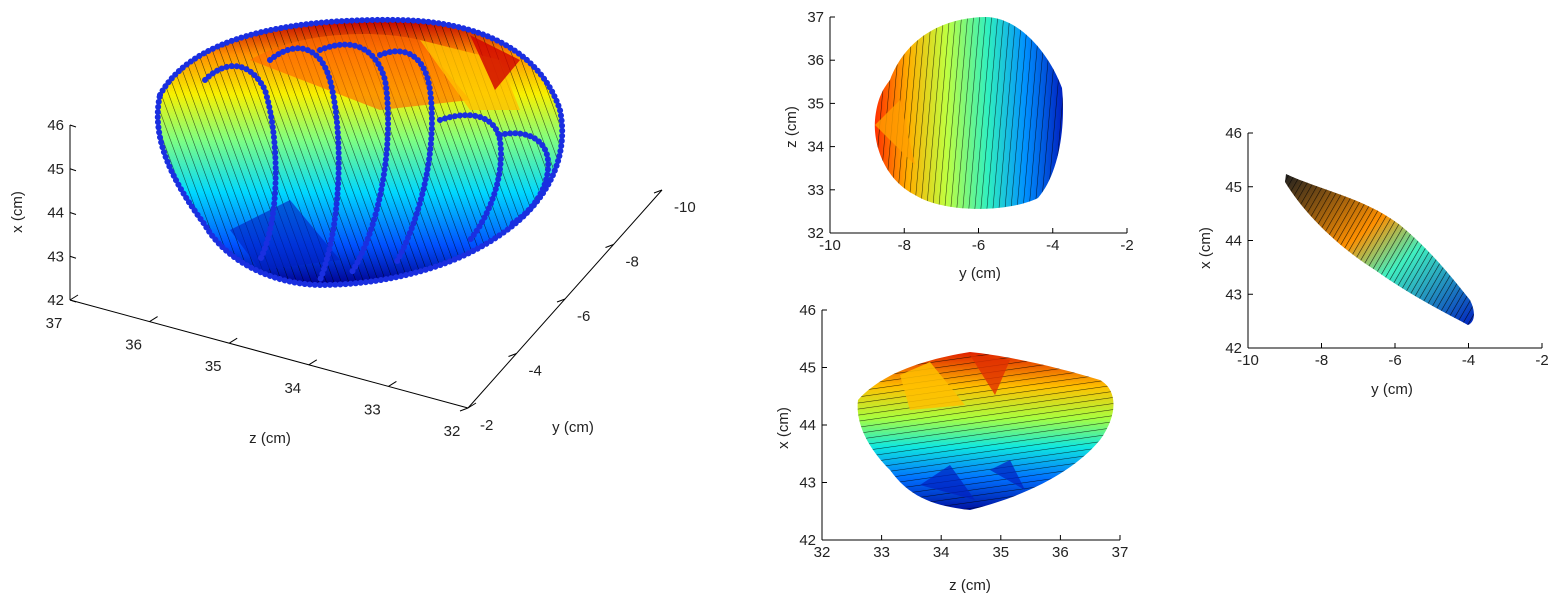 The width and height of the screenshot is (1564, 601). I want to click on 3d-xtick-label: 45, so click(55, 169).